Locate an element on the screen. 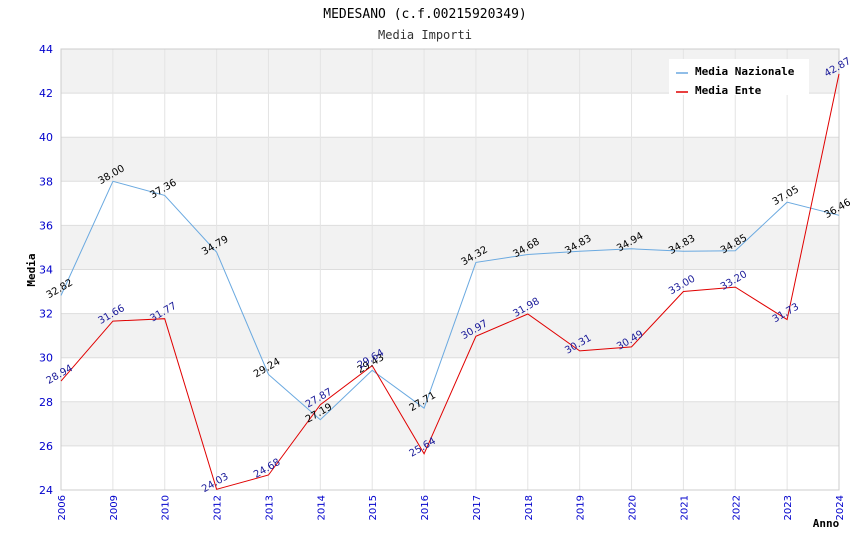  y-tick-label: 30 is located at coordinates (46, 358).